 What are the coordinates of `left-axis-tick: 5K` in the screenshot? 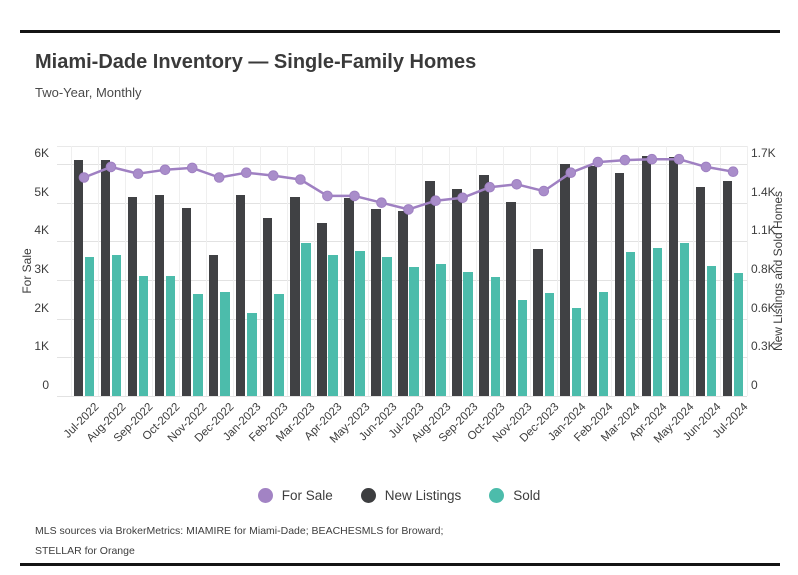 It's located at (41, 191).